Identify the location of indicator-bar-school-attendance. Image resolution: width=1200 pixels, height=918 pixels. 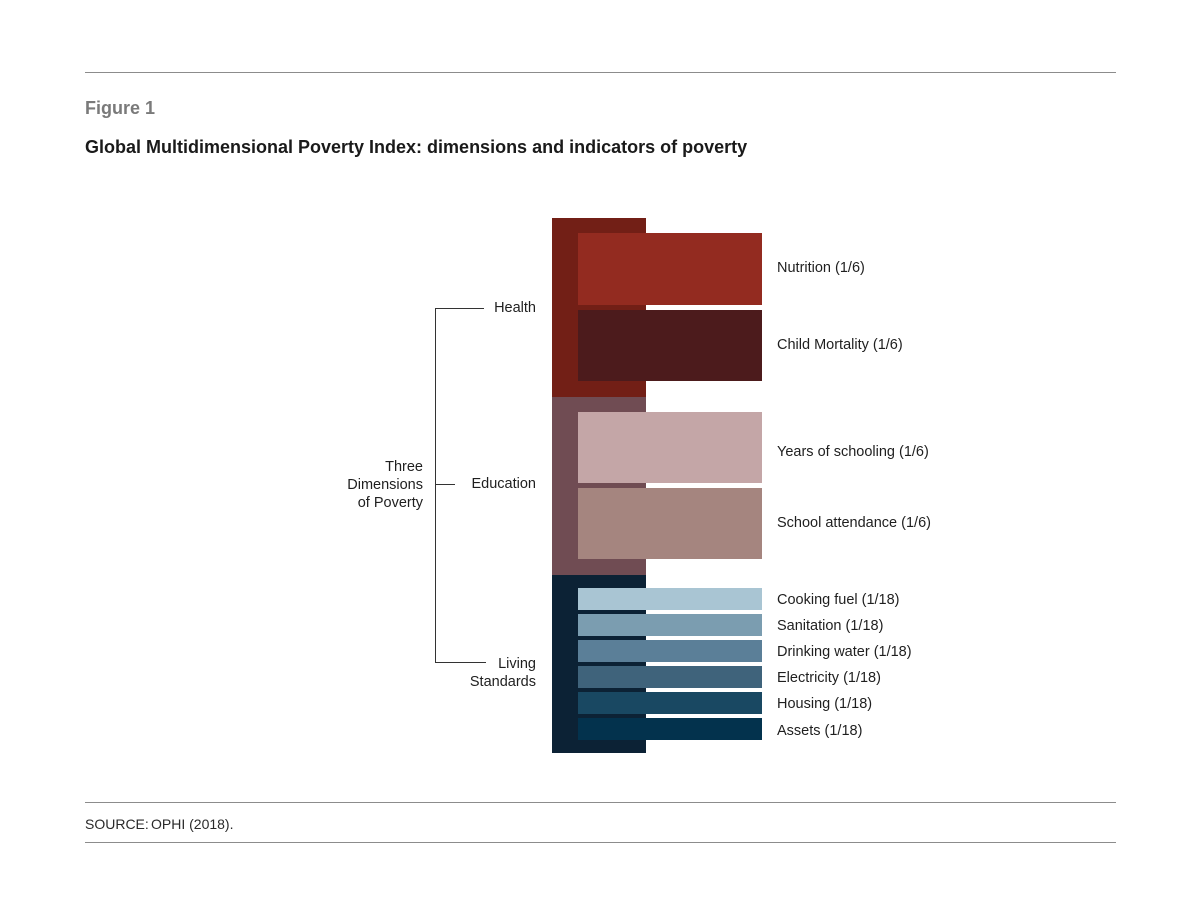
(670, 523).